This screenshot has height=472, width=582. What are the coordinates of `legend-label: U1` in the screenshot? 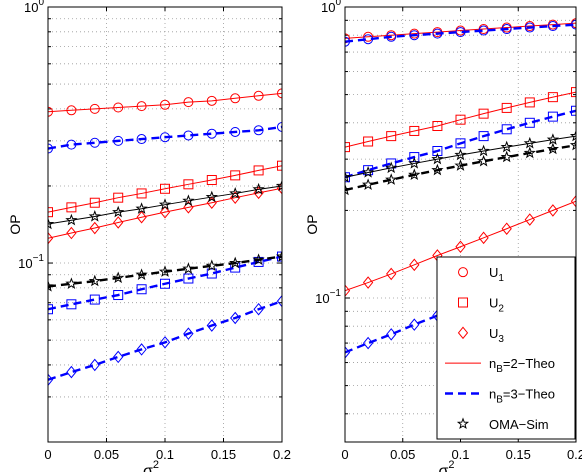 It's located at (496, 274).